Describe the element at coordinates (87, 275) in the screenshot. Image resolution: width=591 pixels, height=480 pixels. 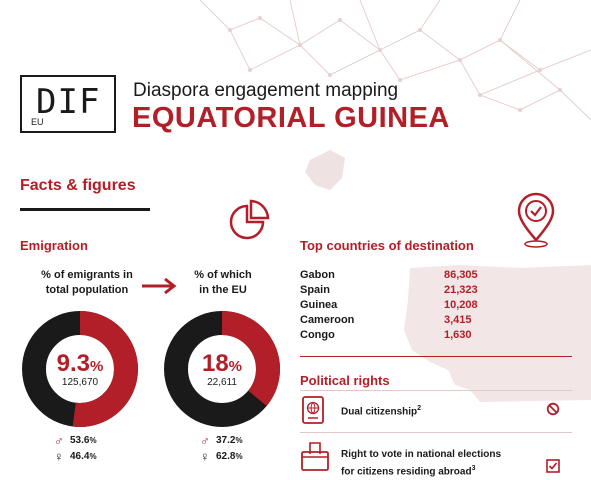
I see `total-label-line1: % of emigrants in` at that location.